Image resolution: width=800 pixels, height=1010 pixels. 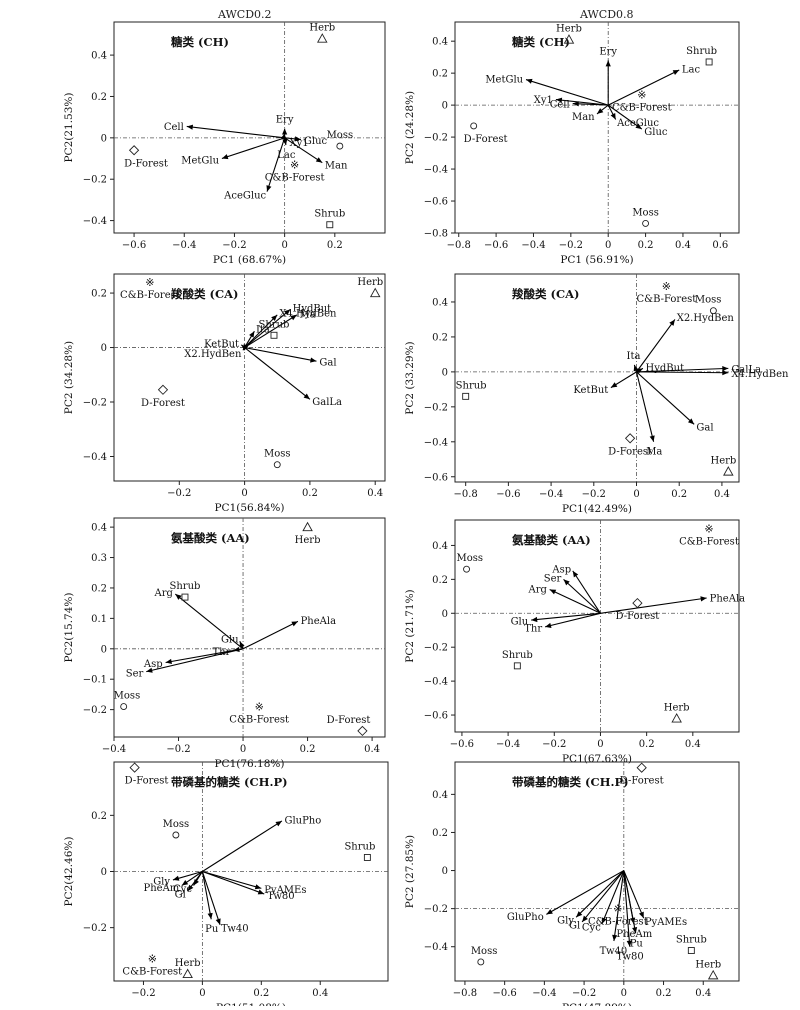 What do you see at coordinates (597, 1004) in the screenshot?
I see `x-axis-title: PC1(47.89%)` at bounding box center [597, 1004].